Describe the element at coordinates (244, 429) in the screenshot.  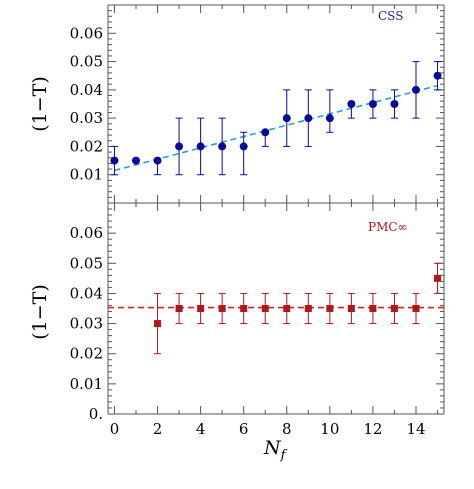
I see `xtick-label: 6` at that location.